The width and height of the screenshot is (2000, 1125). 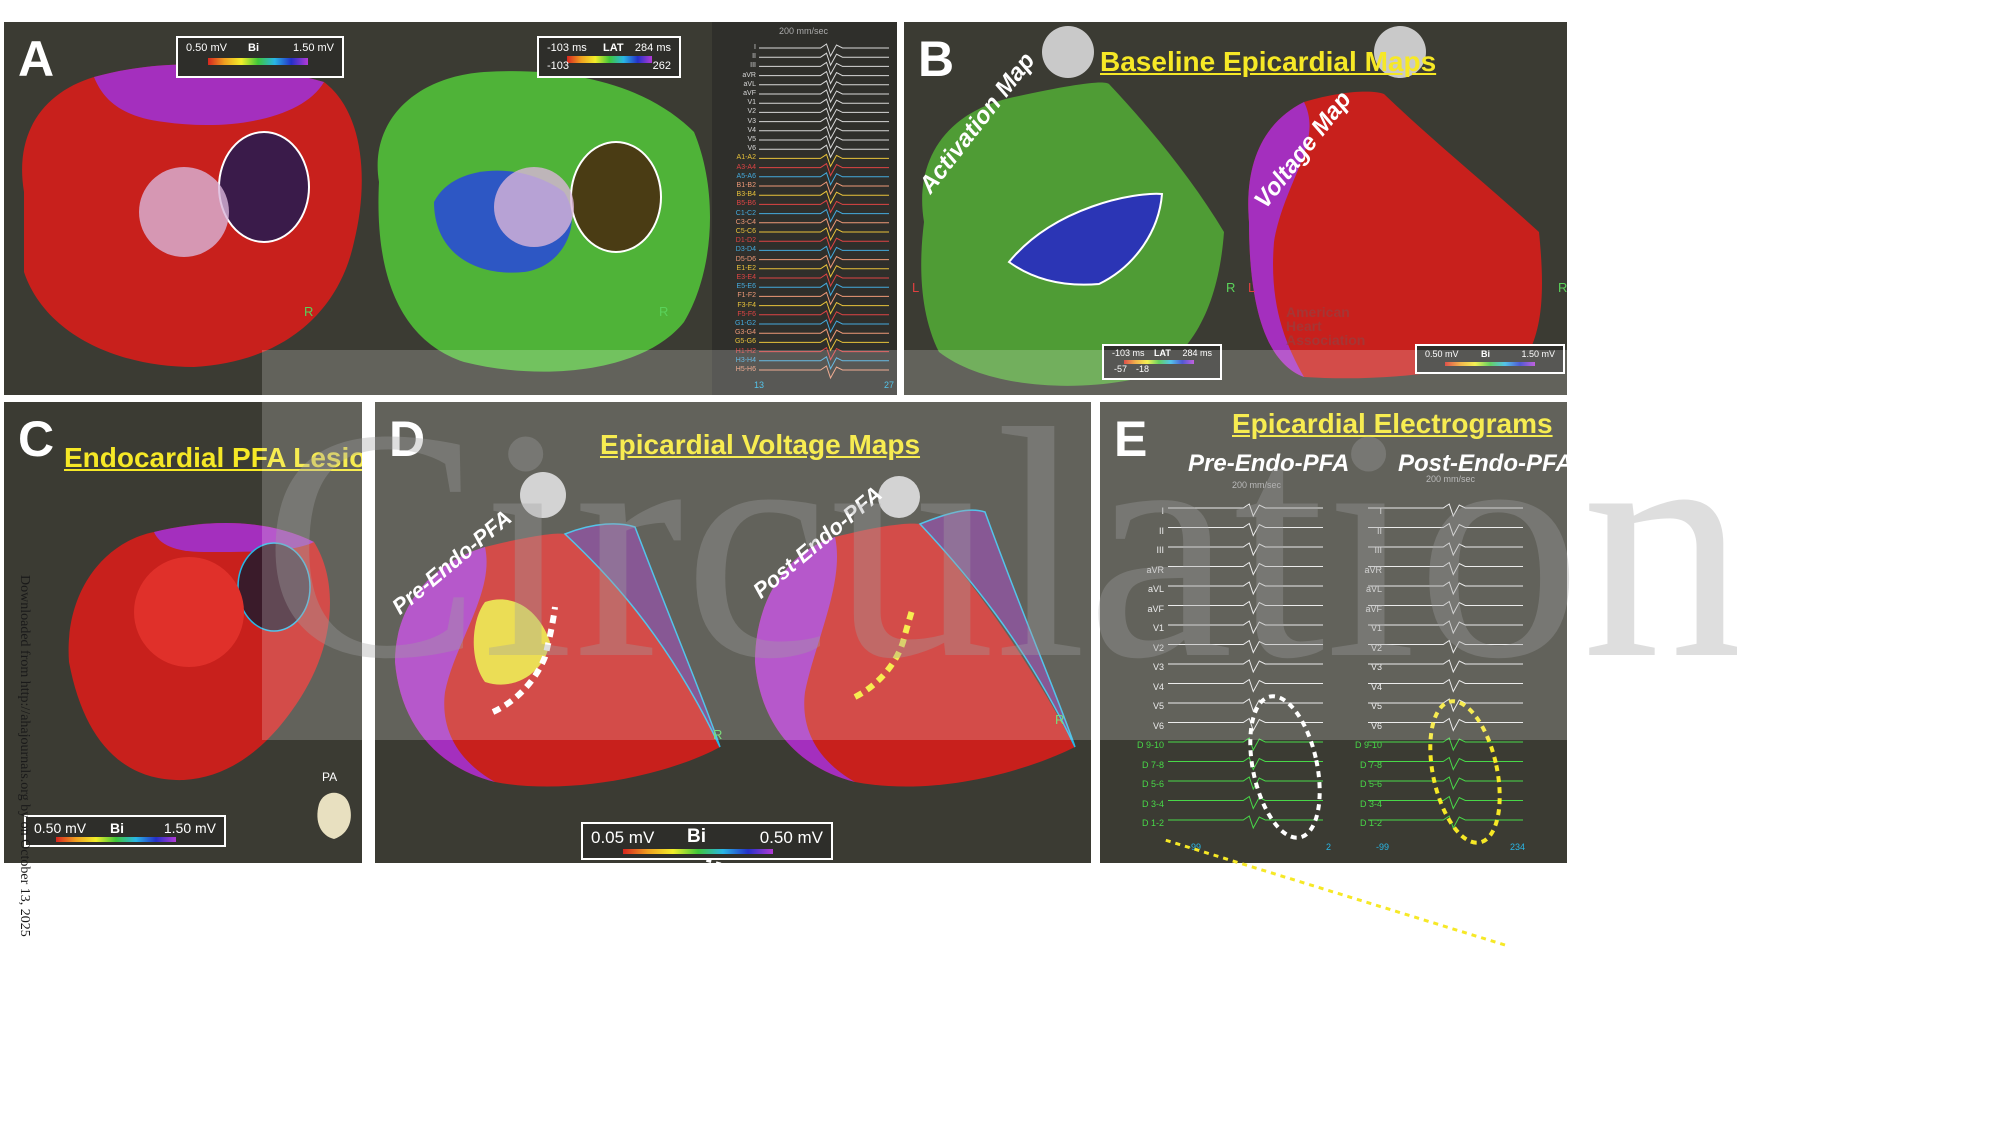 What do you see at coordinates (1152, 803) in the screenshot?
I see `pre-pfa-lead-15: D 3-4` at bounding box center [1152, 803].